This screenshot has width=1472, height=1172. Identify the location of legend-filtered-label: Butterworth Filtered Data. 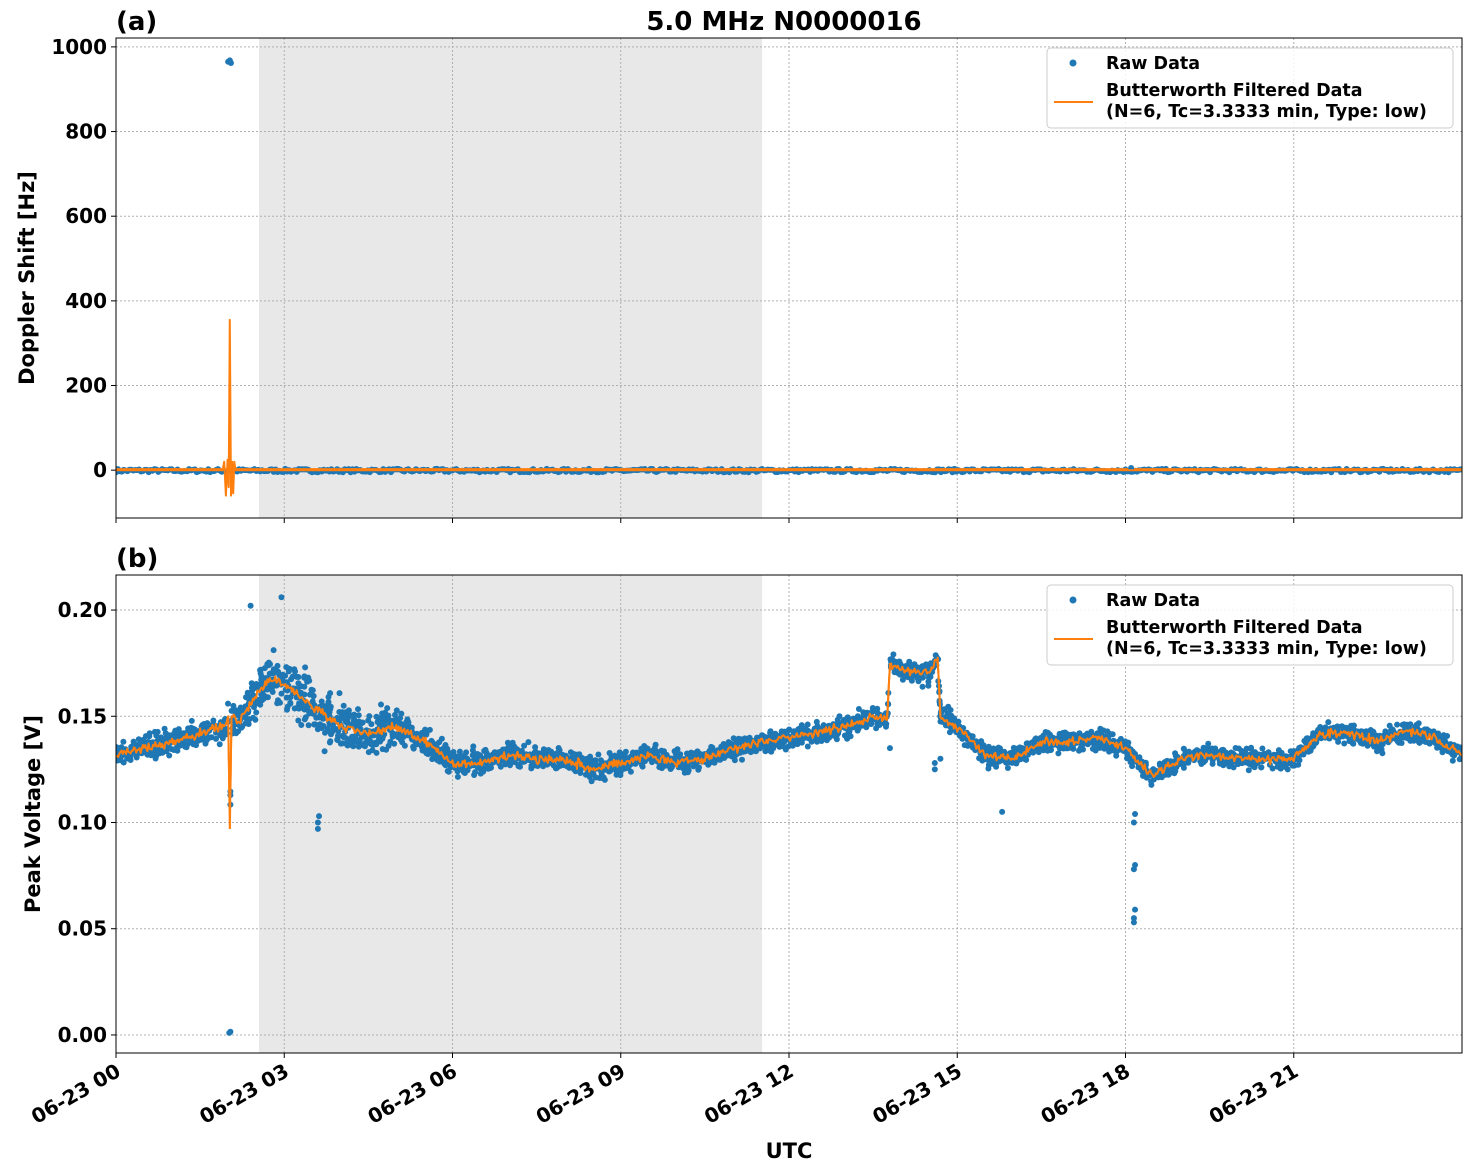
(1234, 91).